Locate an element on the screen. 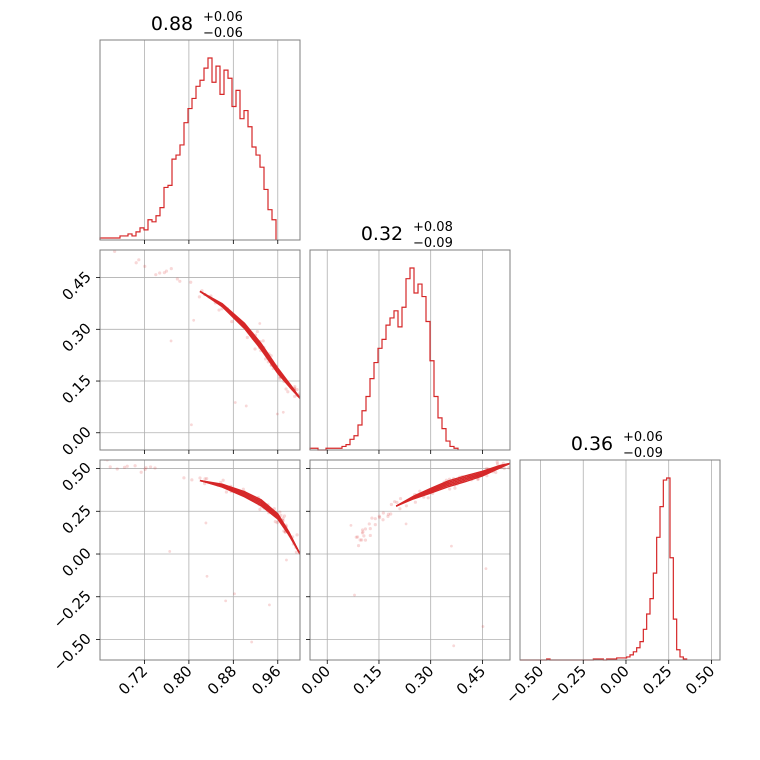 This screenshot has height=760, width=760. x-tick-label: 0.96 is located at coordinates (266, 680).